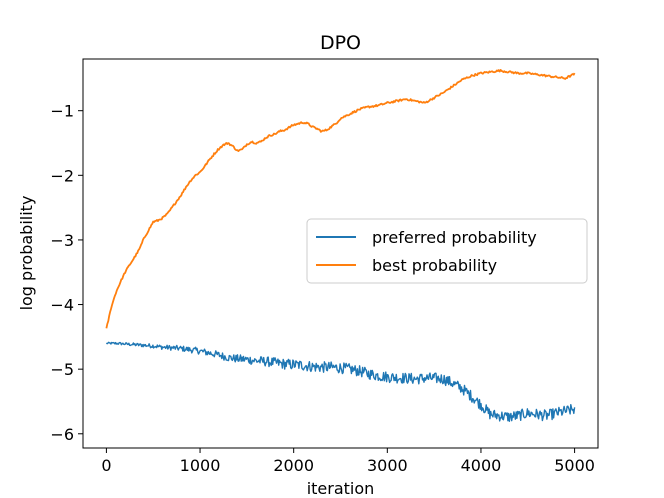 The height and width of the screenshot is (498, 664). I want to click on x-tick-label: 0, so click(106, 465).